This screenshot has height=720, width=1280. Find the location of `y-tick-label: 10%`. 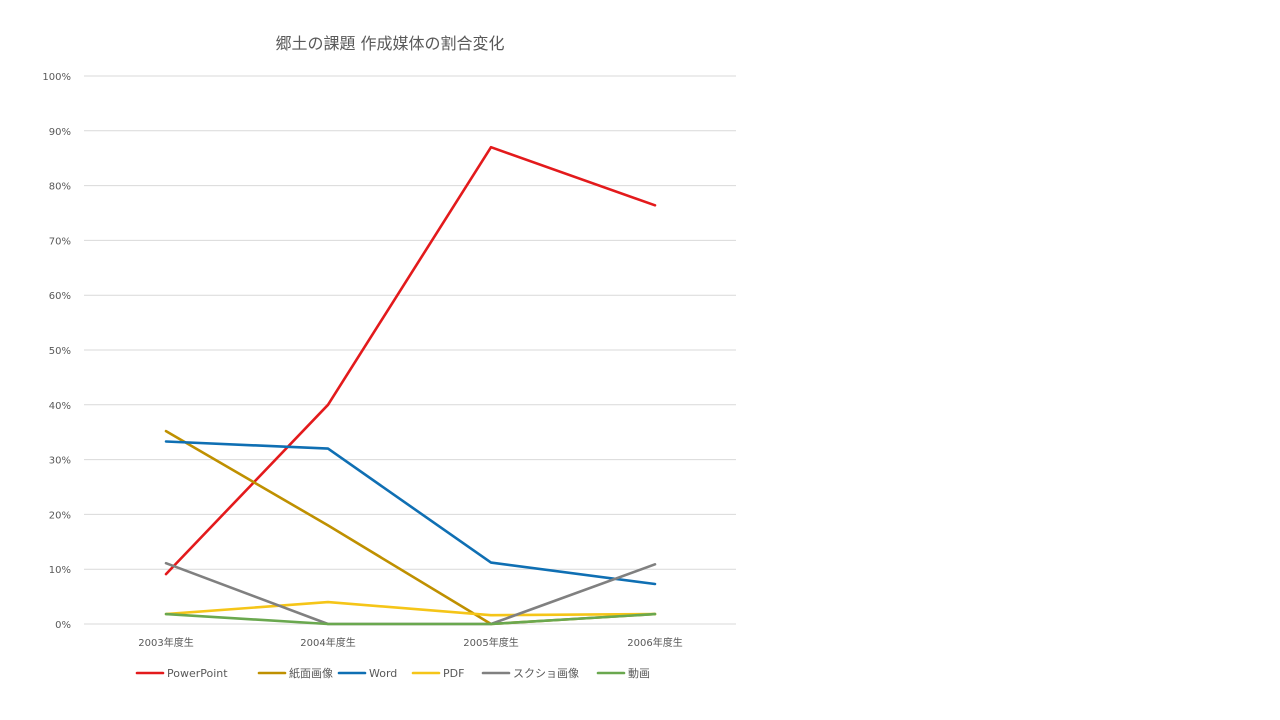

y-tick-label: 10% is located at coordinates (60, 570).